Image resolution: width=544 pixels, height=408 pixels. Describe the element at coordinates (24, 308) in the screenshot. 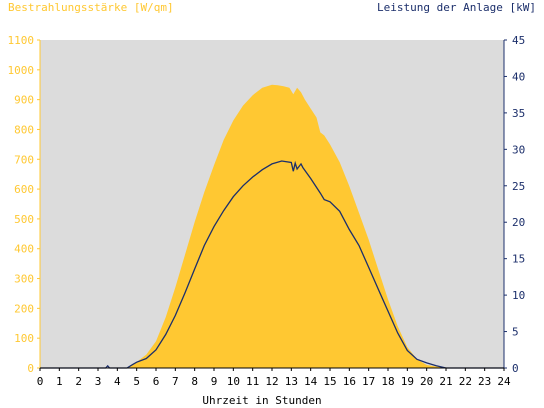

I see `left-tick-label: 200` at that location.